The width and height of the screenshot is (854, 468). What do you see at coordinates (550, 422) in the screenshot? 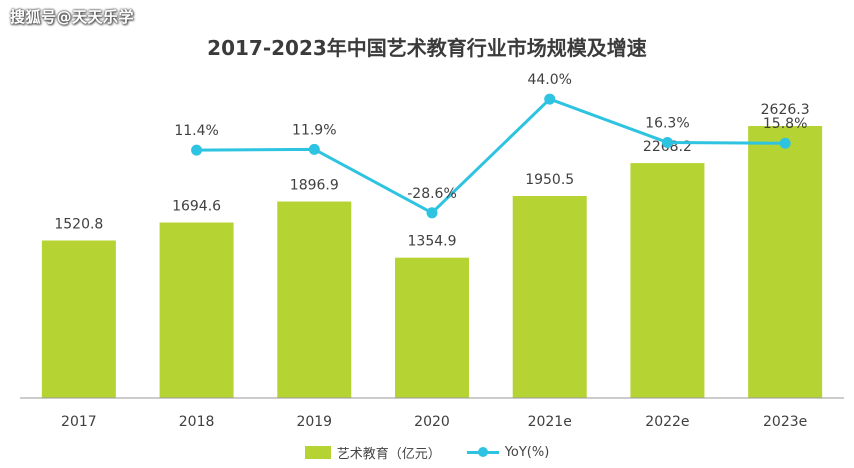
I see `x-tick-label: 2021e` at bounding box center [550, 422].